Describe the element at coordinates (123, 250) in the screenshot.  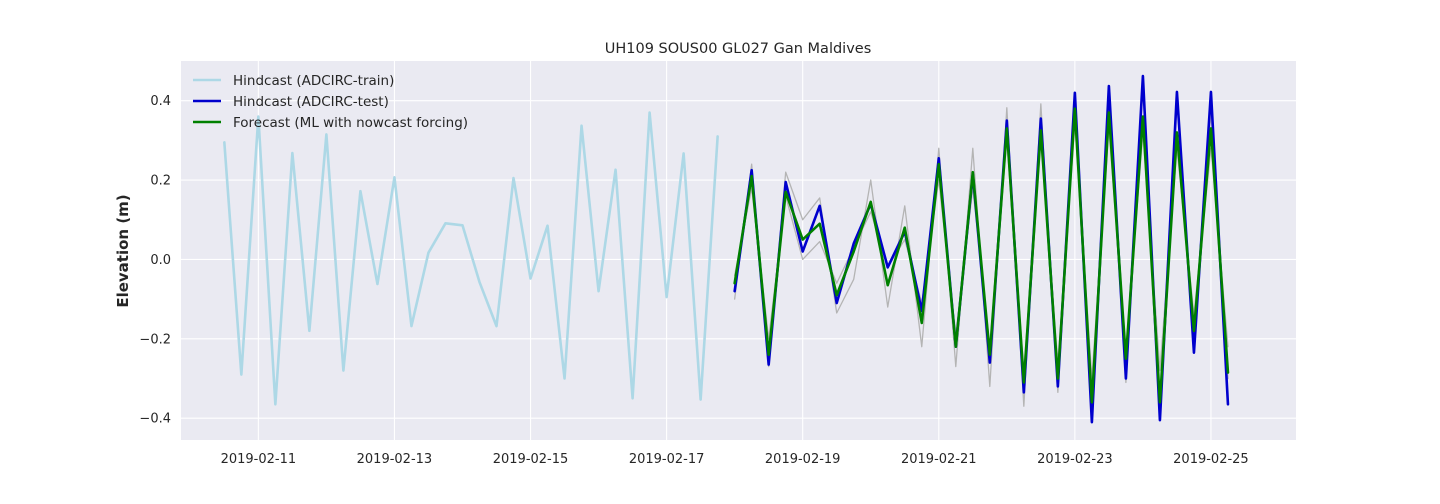
I see `y-axis-label: Elevation (m)` at that location.